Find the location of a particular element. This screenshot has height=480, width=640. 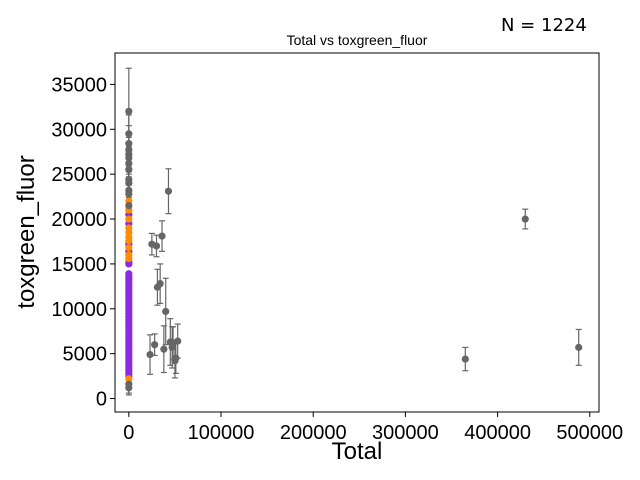

y-tick-label: 15000 is located at coordinates (79, 265).